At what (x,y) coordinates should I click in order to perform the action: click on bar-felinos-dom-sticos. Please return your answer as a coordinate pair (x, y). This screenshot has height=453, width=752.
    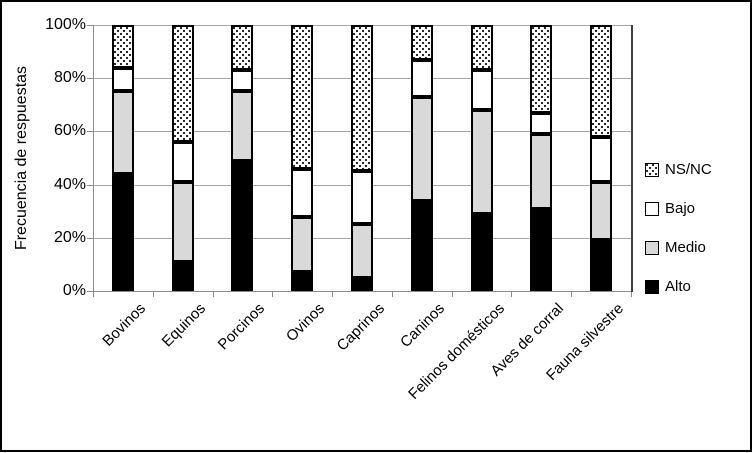
    Looking at the image, I should click on (481, 158).